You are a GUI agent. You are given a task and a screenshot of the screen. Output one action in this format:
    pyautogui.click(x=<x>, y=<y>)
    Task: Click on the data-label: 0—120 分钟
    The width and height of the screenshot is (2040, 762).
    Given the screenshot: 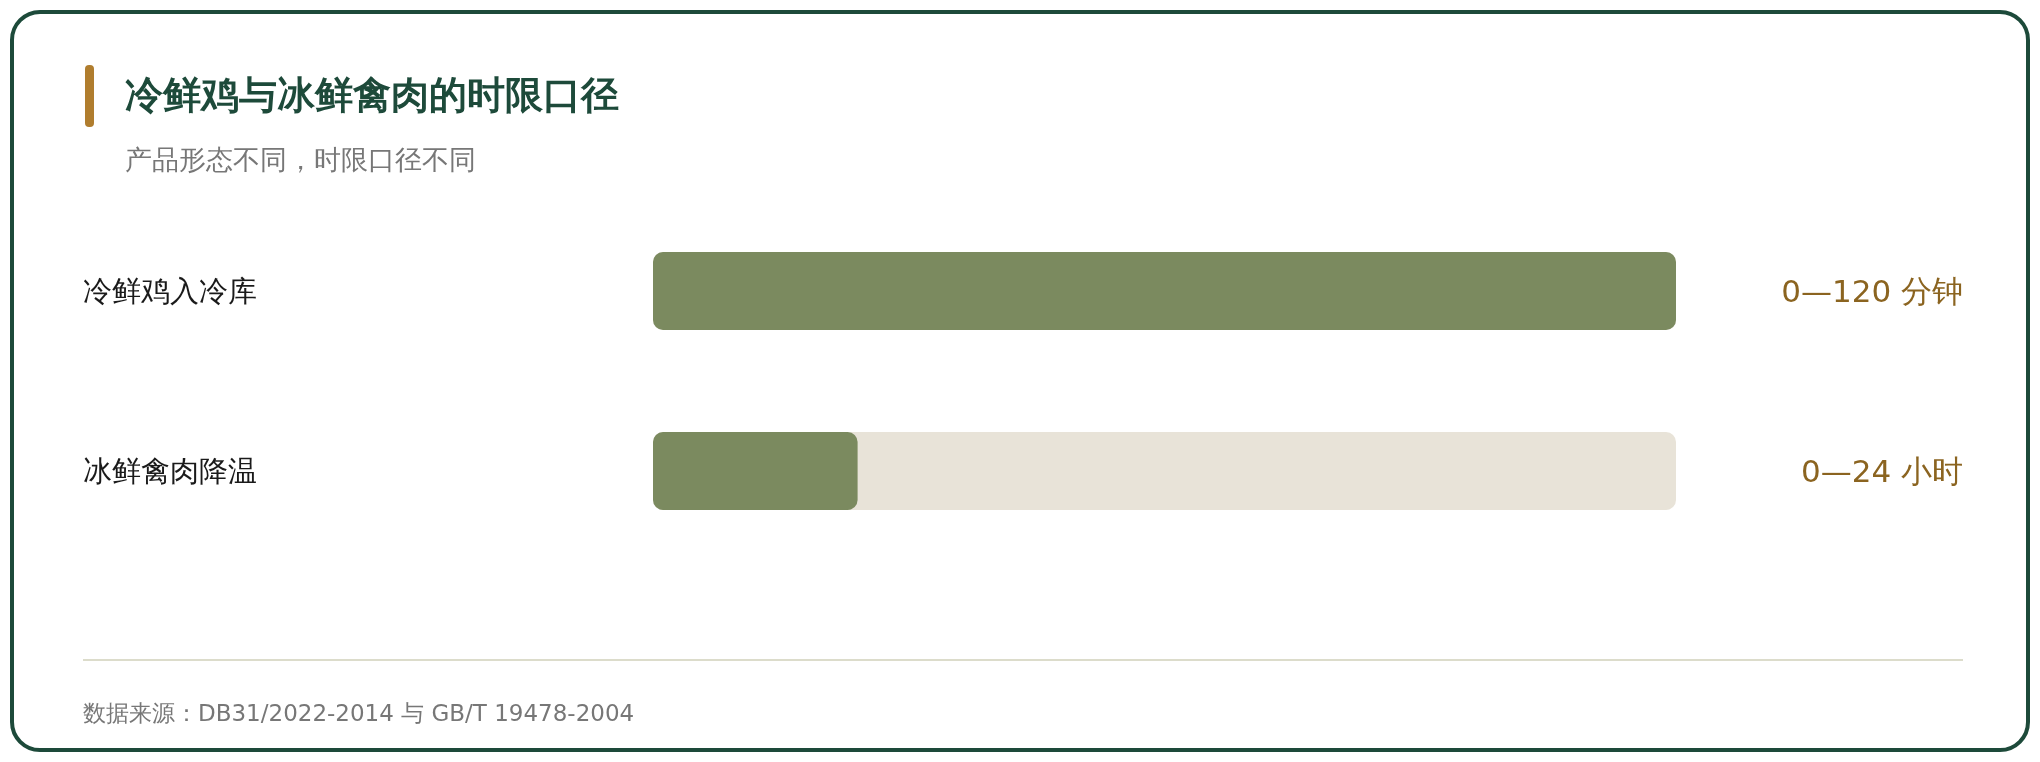 What is the action you would take?
    pyautogui.click(x=1872, y=291)
    